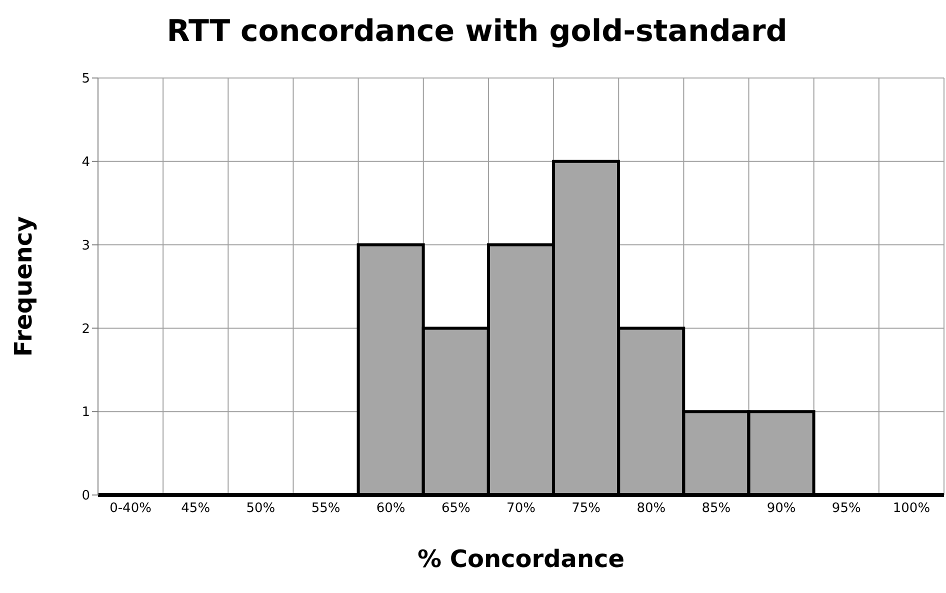 Image resolution: width=946 pixels, height=593 pixels. Describe the element at coordinates (651, 508) in the screenshot. I see `x-tick-label: 80%` at that location.